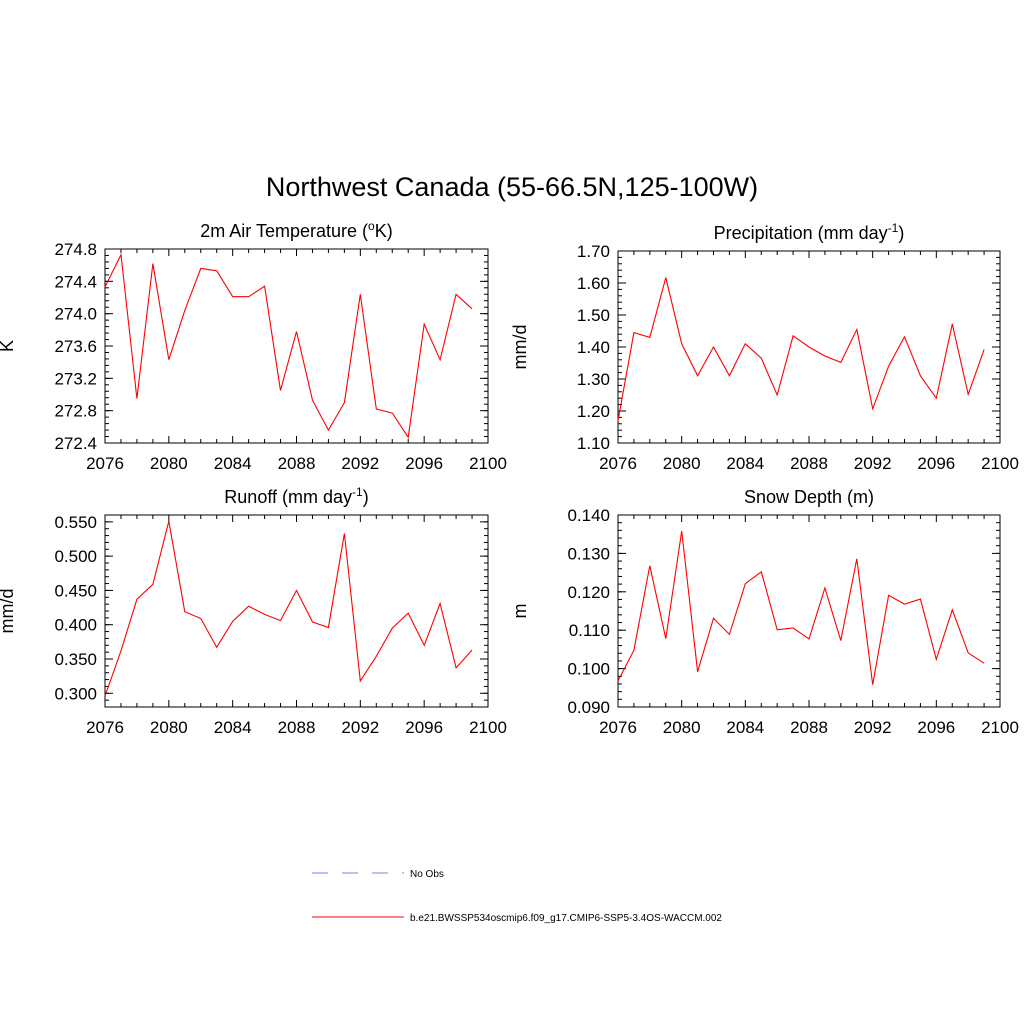 The width and height of the screenshot is (1024, 1024). I want to click on panel-title: 2m Air Temperature (oK), so click(296, 230).